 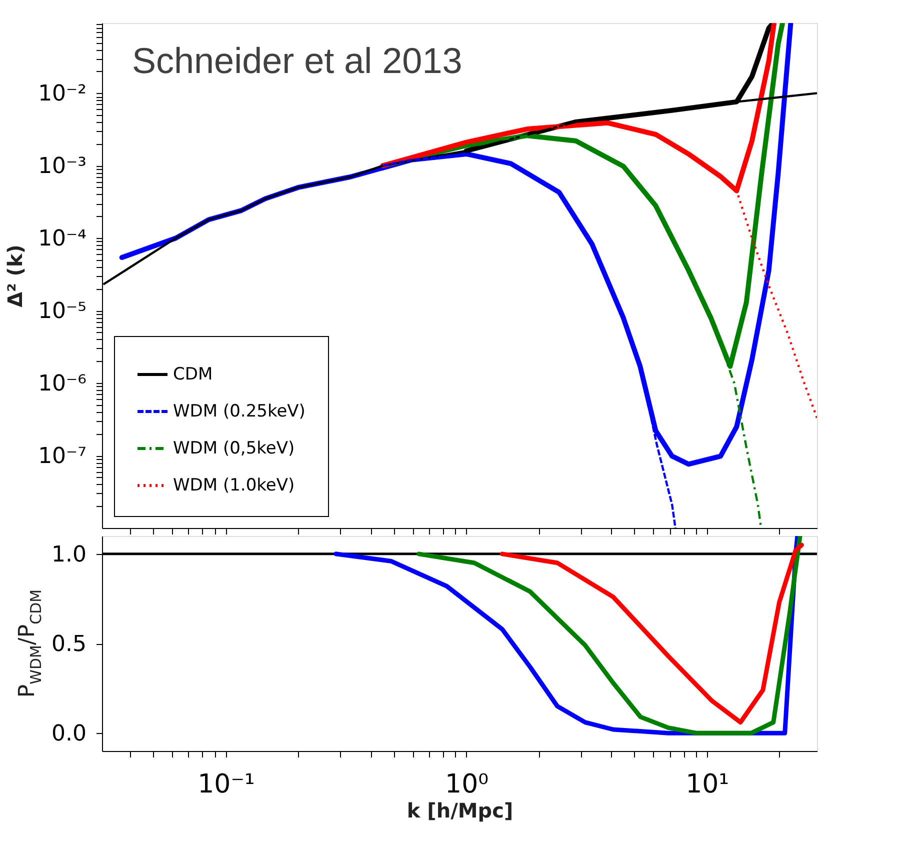 I want to click on legend-label: WDM (0,5keV), so click(x=234, y=448).